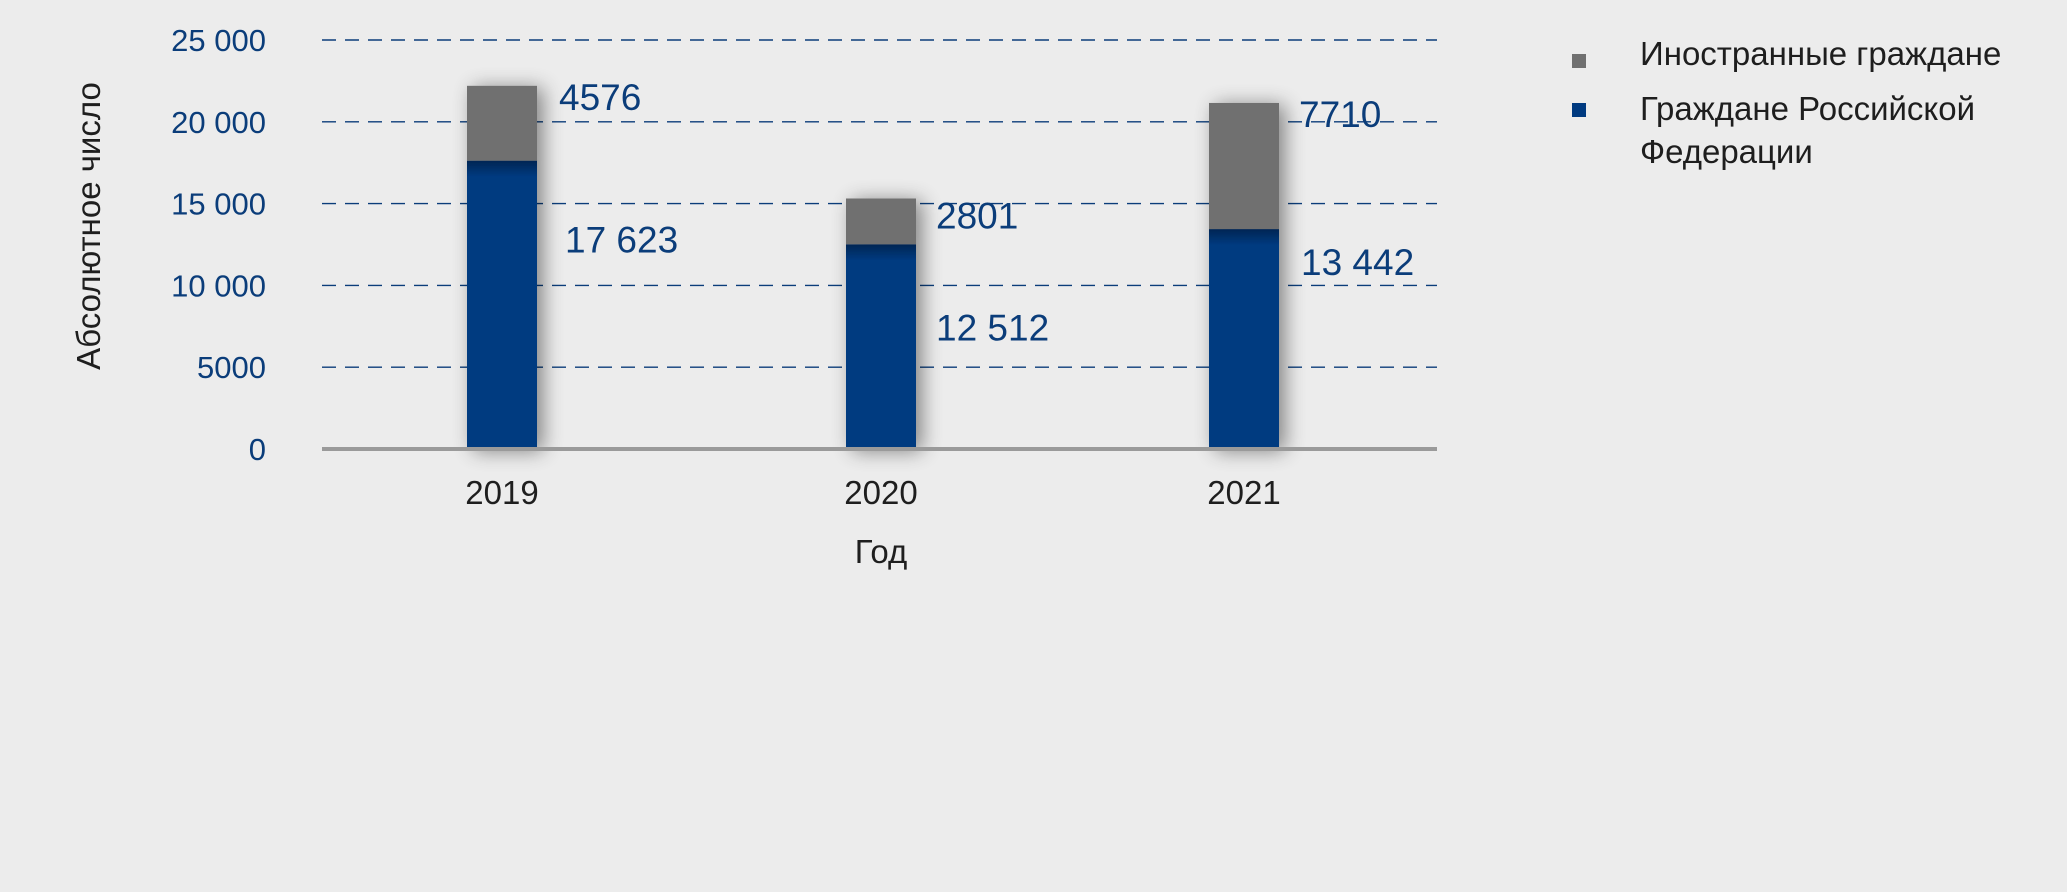  I want to click on y-axis-title: Абсолютное число, so click(88, 226).